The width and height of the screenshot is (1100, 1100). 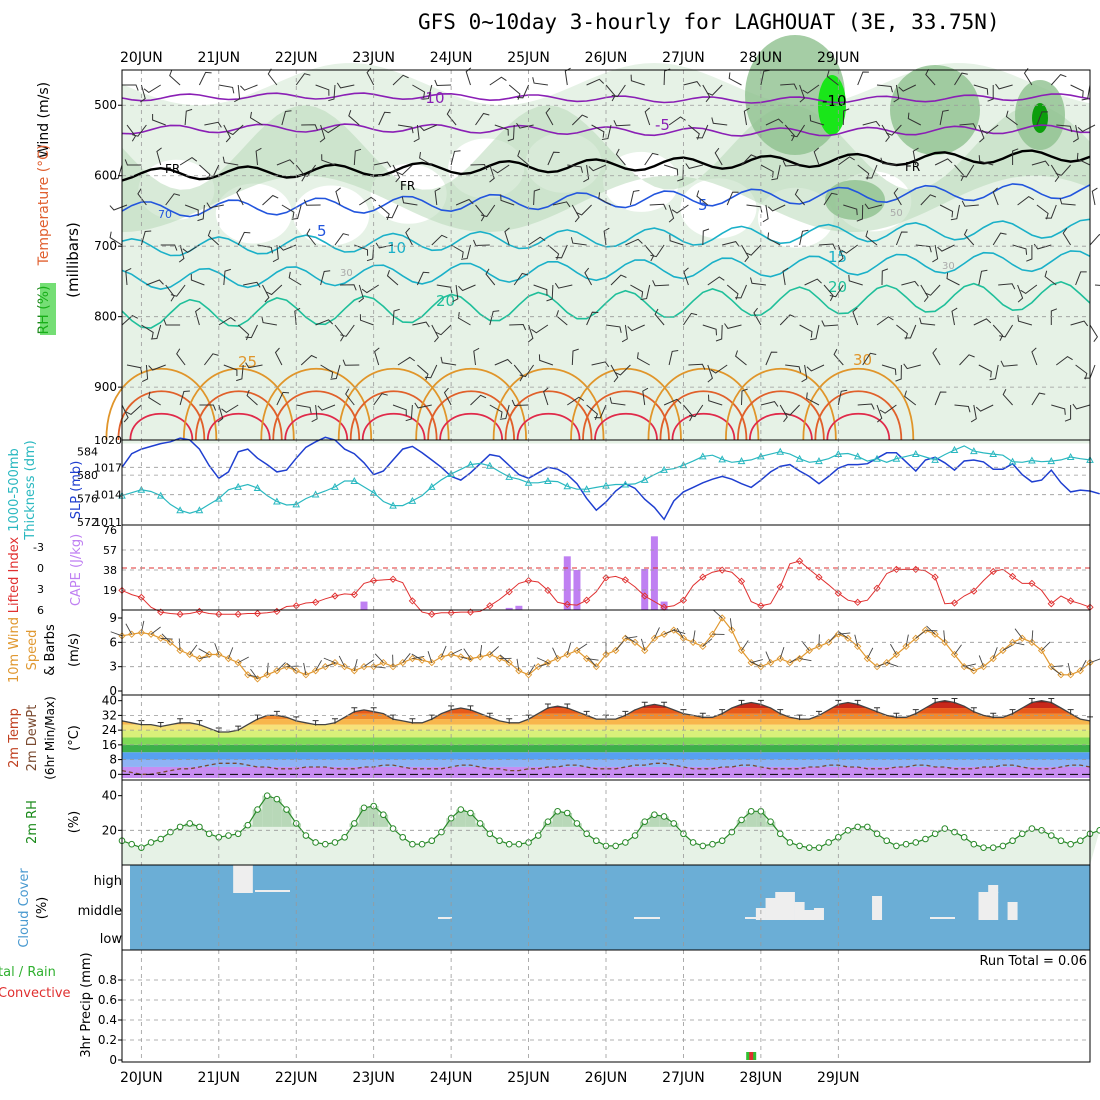 What do you see at coordinates (107, 980) in the screenshot?
I see `precip-tick: 0.8` at bounding box center [107, 980].